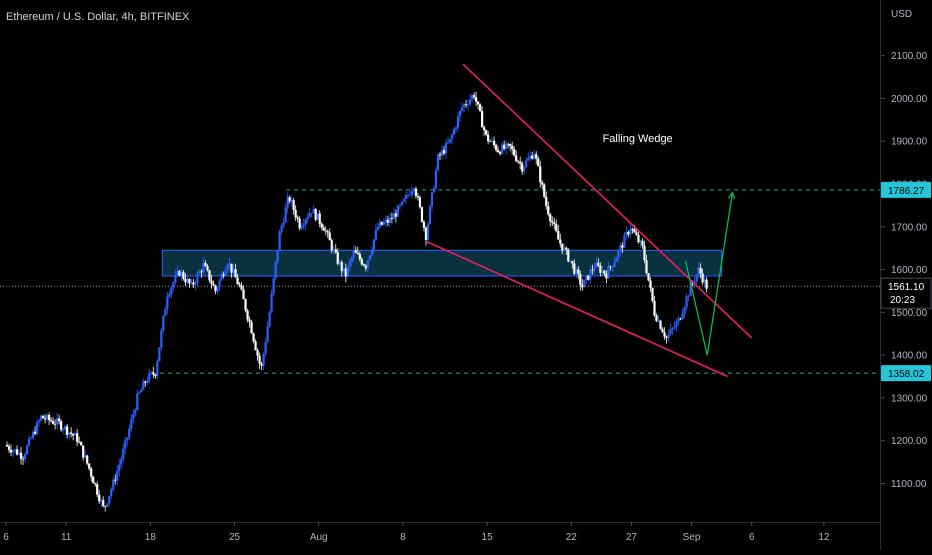 The image size is (932, 555). What do you see at coordinates (440, 536) in the screenshot?
I see `time-axis` at bounding box center [440, 536].